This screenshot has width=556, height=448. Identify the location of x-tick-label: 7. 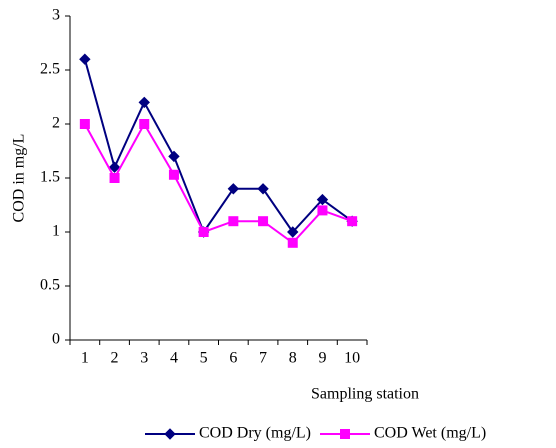
(263, 358).